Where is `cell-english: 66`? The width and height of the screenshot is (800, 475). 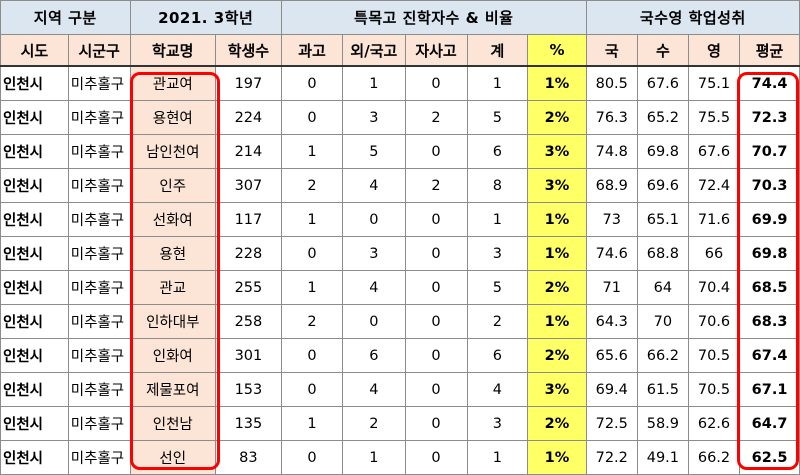 cell-english: 66 is located at coordinates (714, 253).